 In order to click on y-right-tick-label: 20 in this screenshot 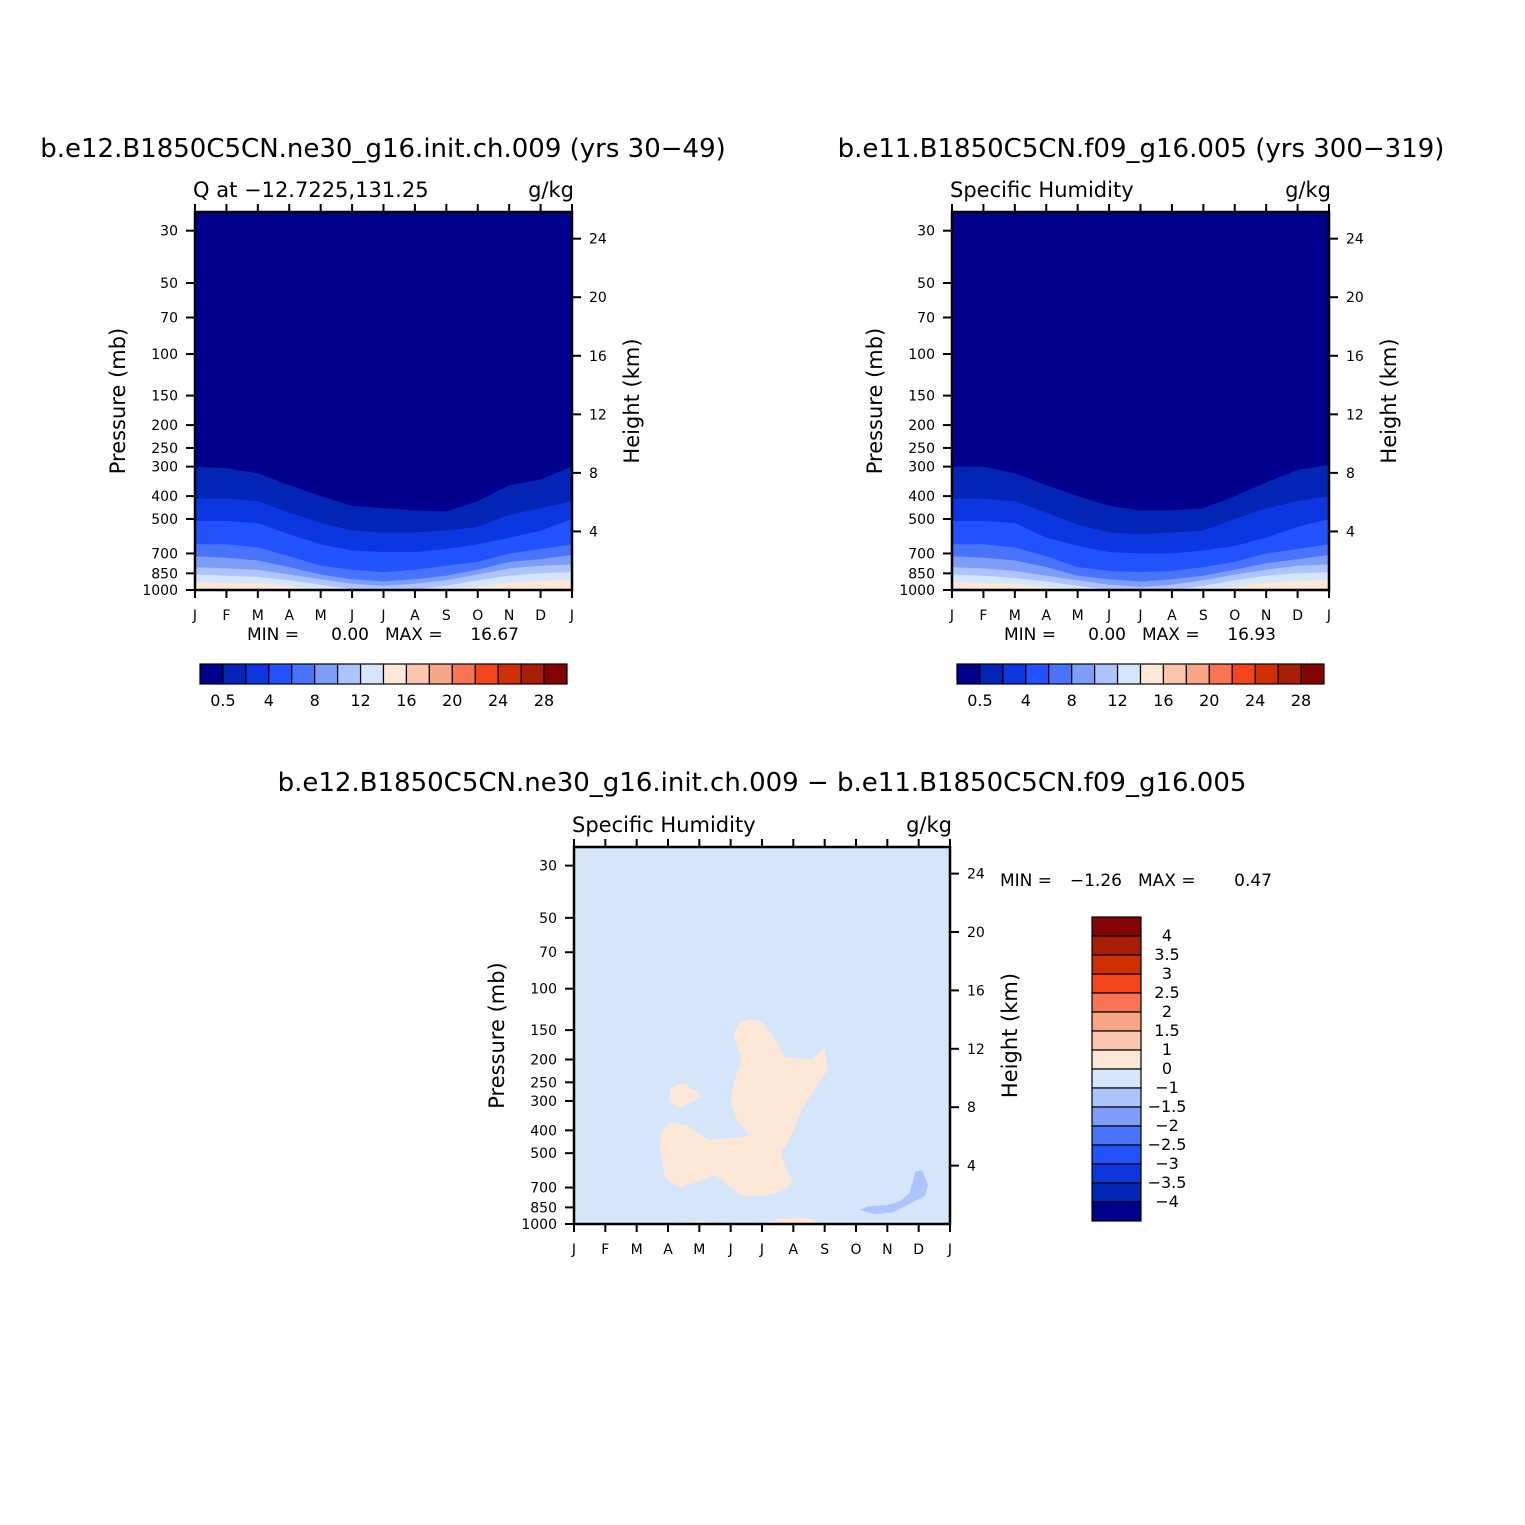, I will do `click(598, 298)`.